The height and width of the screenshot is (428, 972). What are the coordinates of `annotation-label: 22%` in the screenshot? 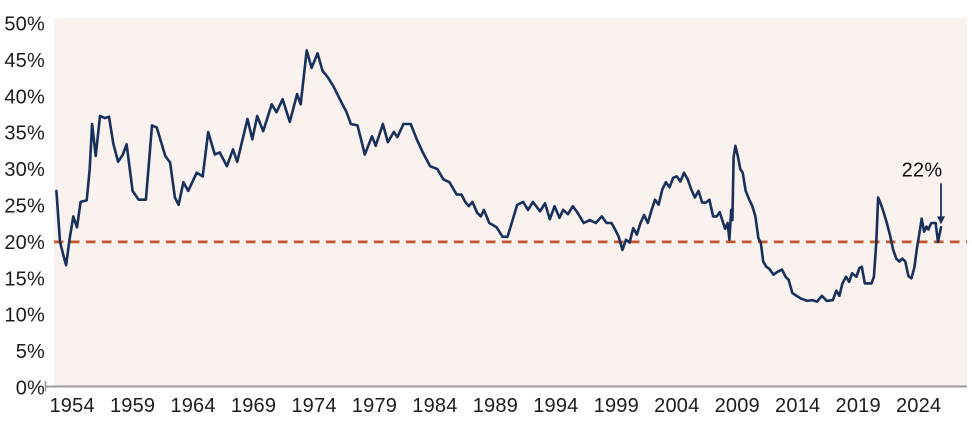 It's located at (922, 170).